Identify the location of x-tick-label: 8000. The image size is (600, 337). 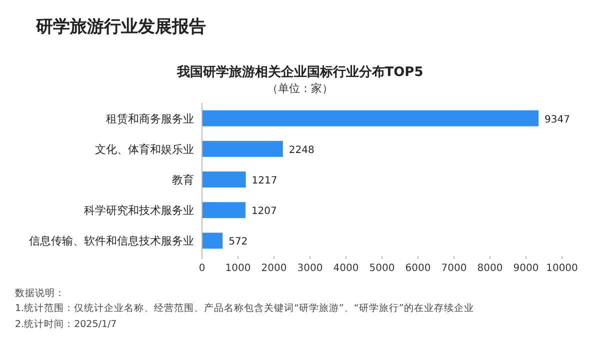
(490, 268).